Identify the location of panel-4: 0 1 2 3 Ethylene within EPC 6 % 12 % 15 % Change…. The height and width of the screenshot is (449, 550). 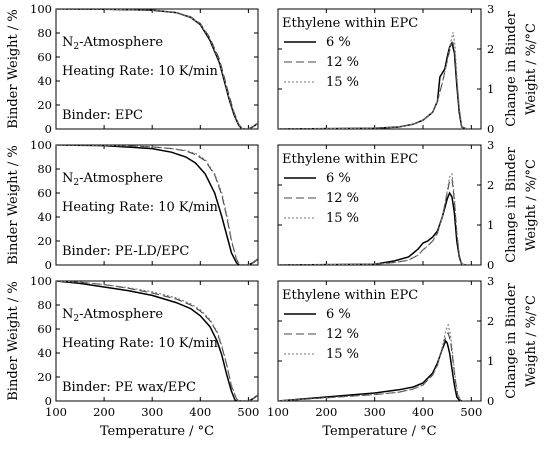
(408, 205).